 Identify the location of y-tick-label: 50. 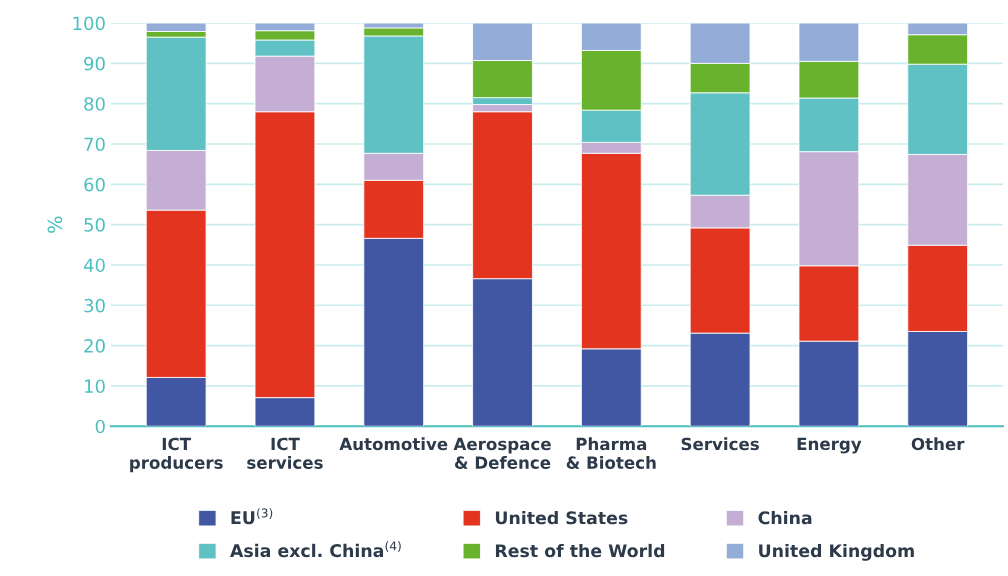
(94, 225).